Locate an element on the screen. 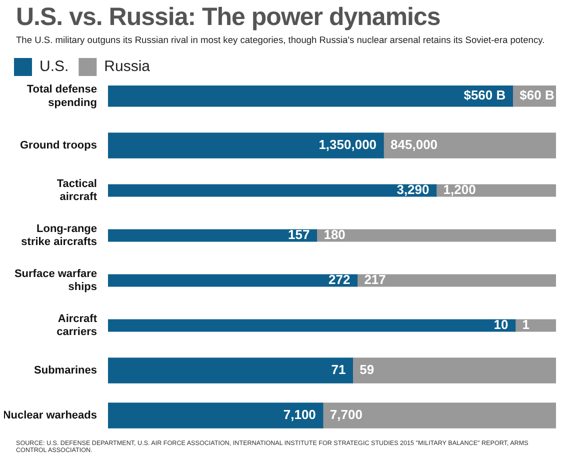 The width and height of the screenshot is (569, 455). data-label: 7,100 is located at coordinates (299, 414).